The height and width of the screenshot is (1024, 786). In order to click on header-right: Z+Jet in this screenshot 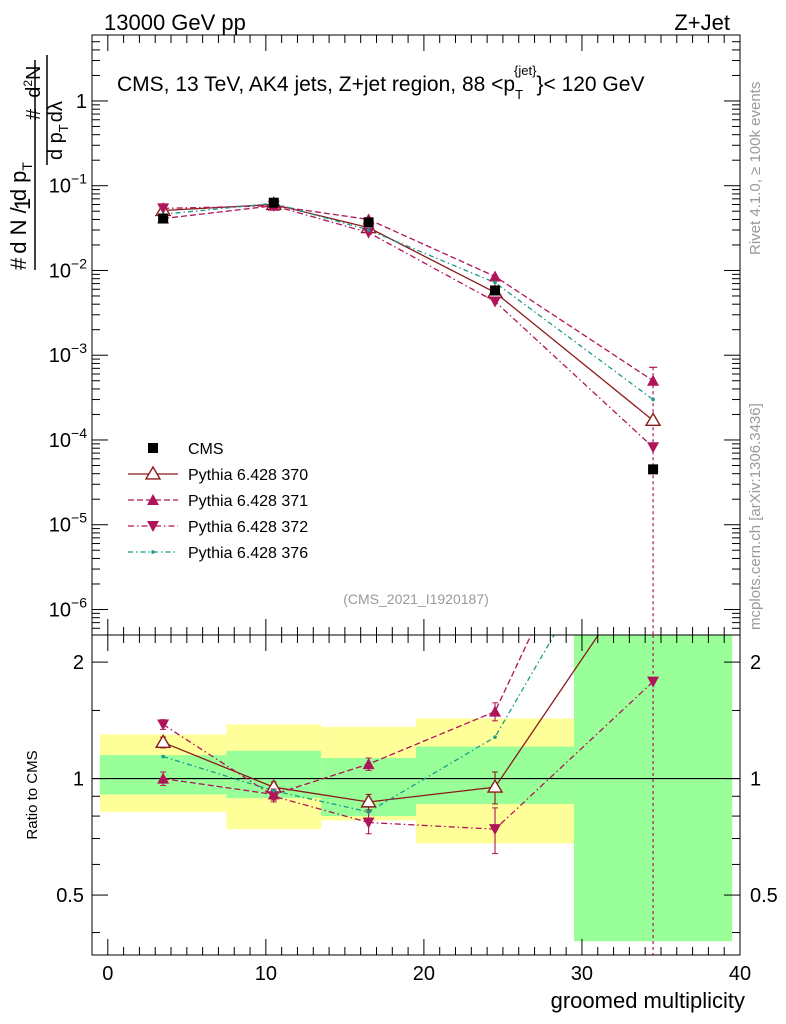, I will do `click(702, 22)`.